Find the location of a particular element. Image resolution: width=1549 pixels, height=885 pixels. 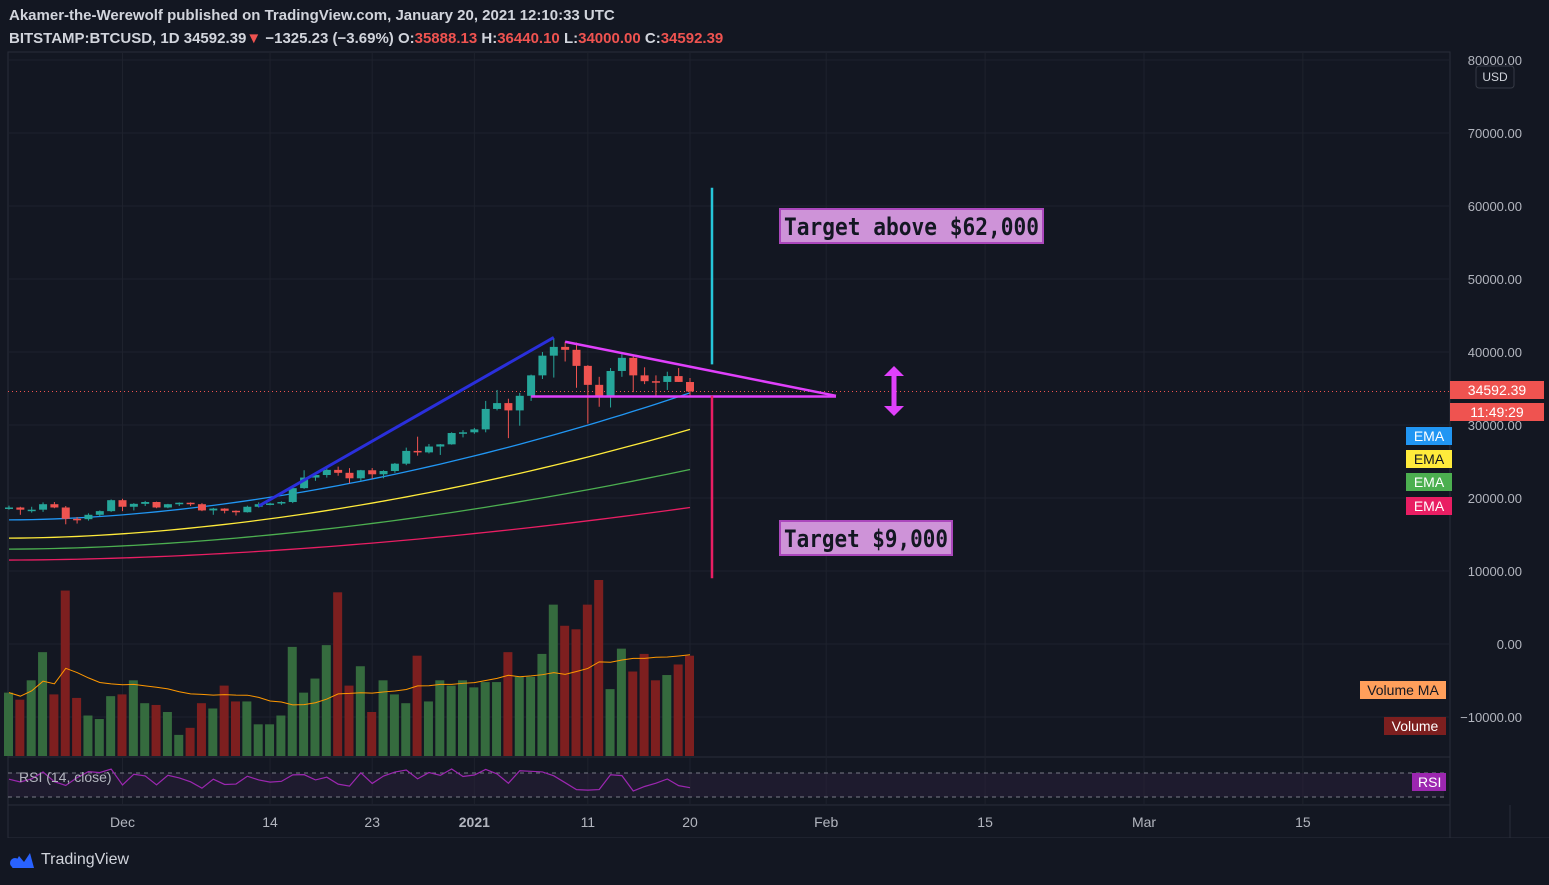

price-tick-label: 30000.00 is located at coordinates (1495, 425).